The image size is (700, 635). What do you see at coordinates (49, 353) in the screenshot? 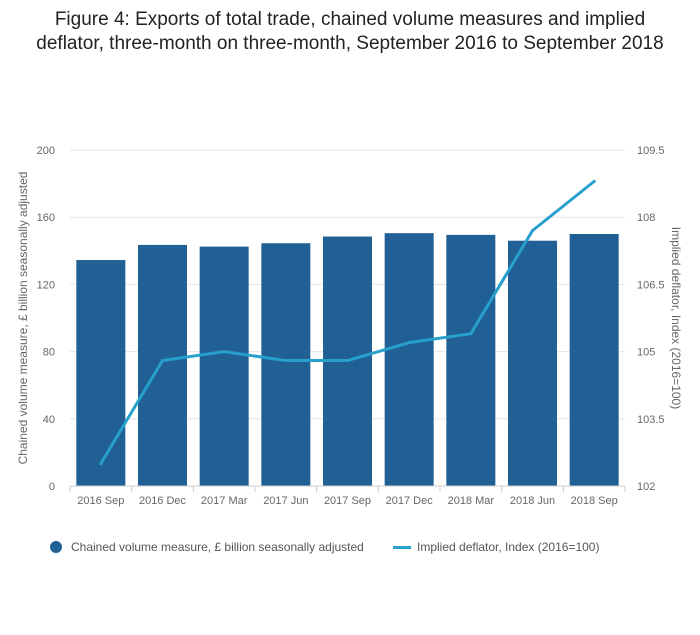
I see `y-tick-label: 80` at bounding box center [49, 353].